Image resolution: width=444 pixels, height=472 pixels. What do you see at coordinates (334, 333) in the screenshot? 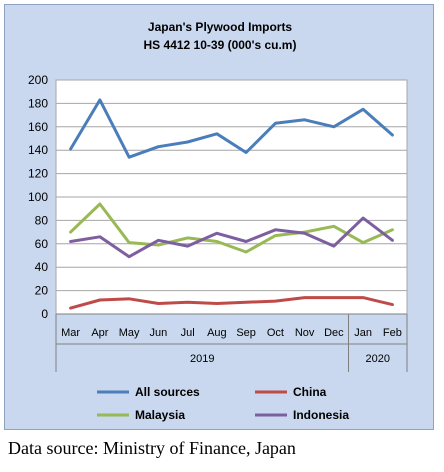
I see `x-tick-label: Dec` at bounding box center [334, 333].